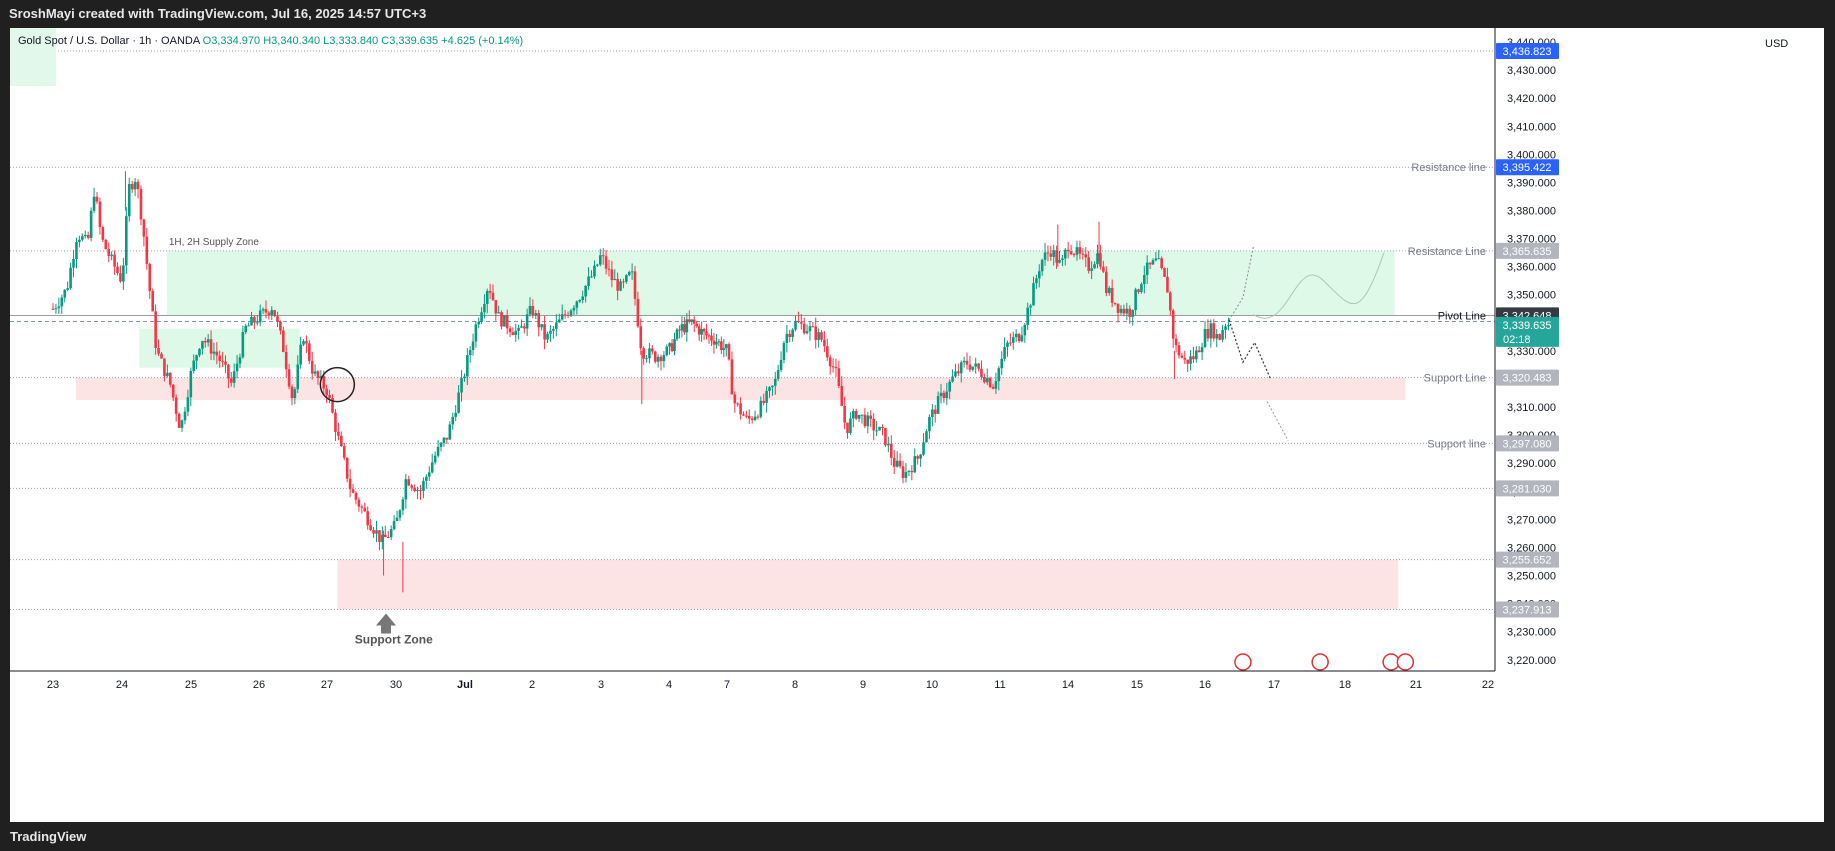 This screenshot has width=1835, height=851. Describe the element at coordinates (727, 685) in the screenshot. I see `x-tick-label: 7` at that location.